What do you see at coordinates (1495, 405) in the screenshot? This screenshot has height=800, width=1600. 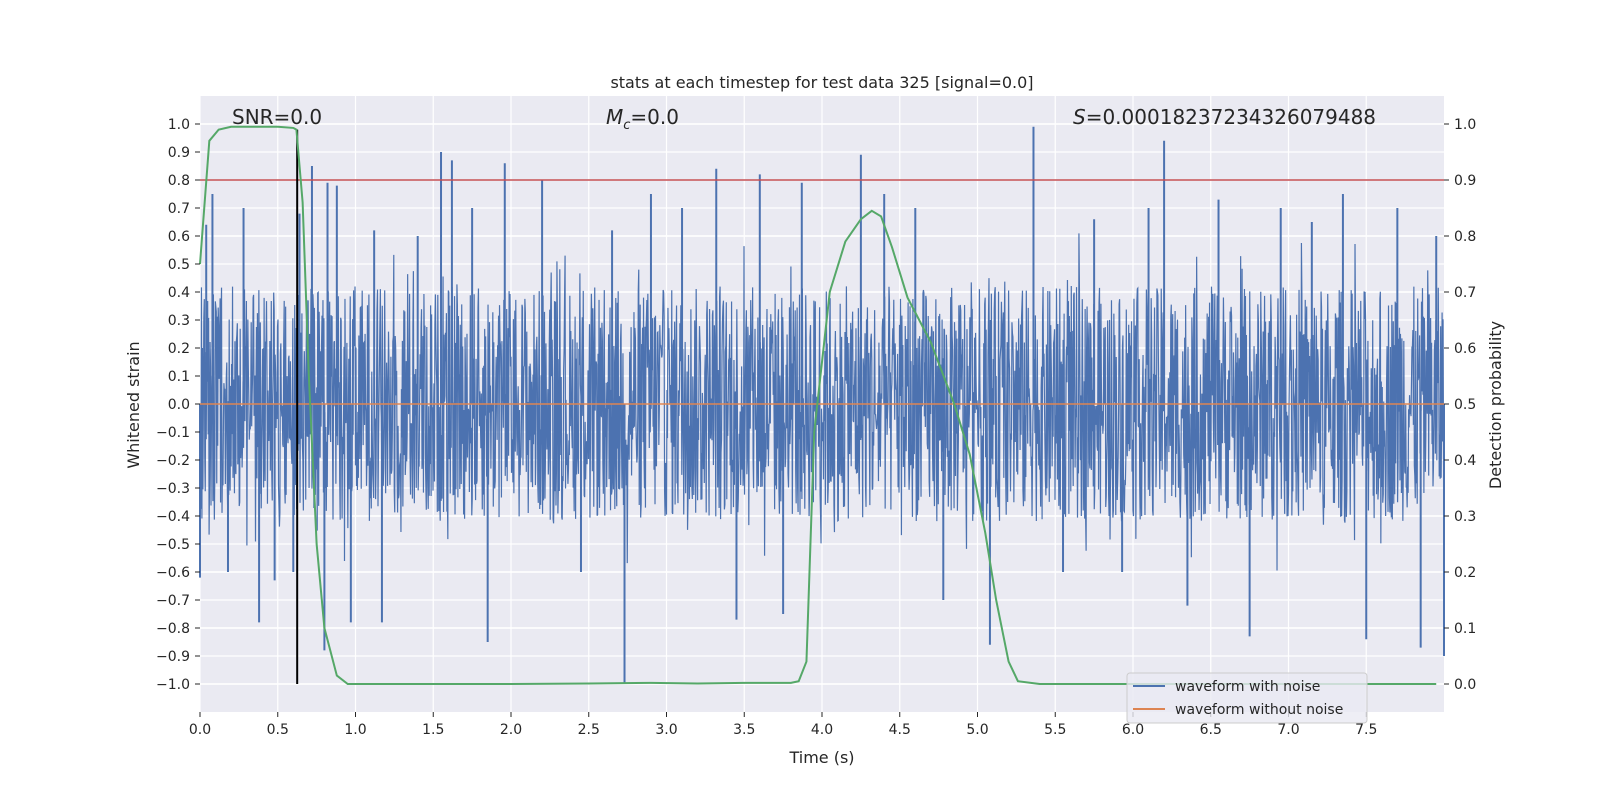 I see `y-axis-label-right: Detection probability` at bounding box center [1495, 405].